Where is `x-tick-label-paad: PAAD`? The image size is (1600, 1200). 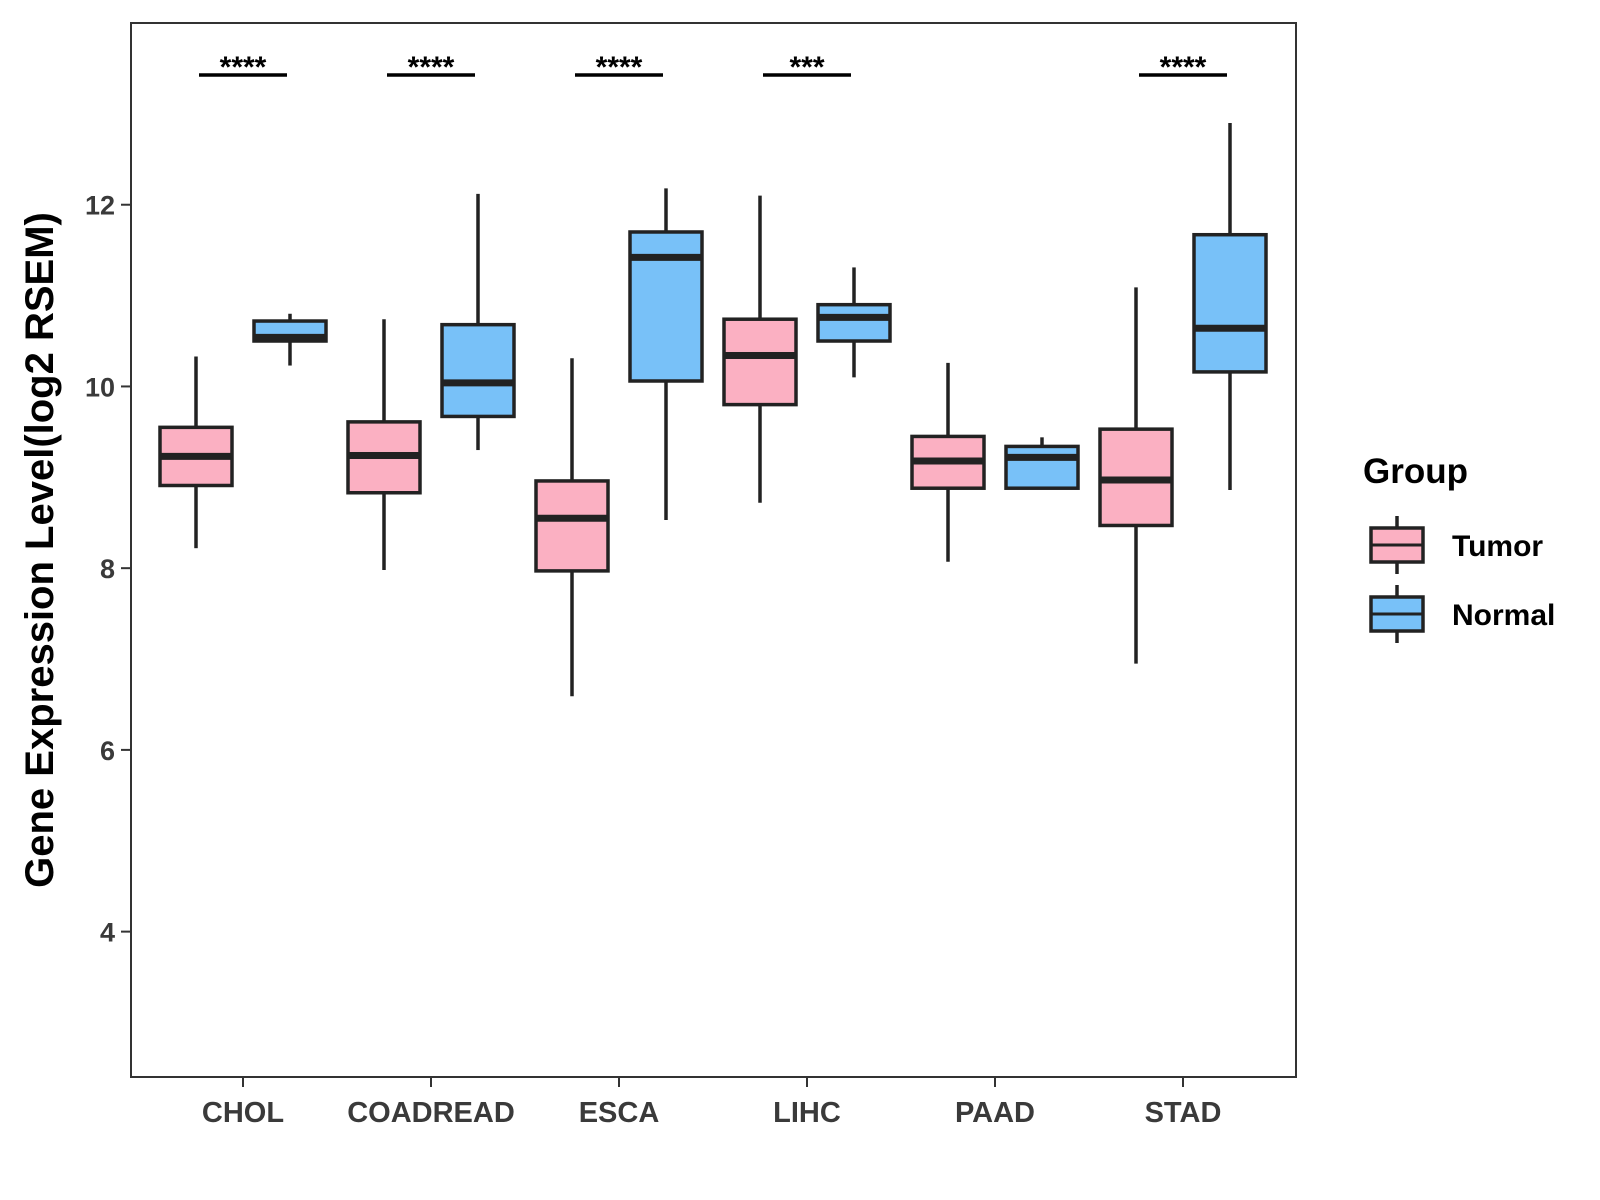
x-tick-label-paad: PAAD is located at coordinates (995, 1113).